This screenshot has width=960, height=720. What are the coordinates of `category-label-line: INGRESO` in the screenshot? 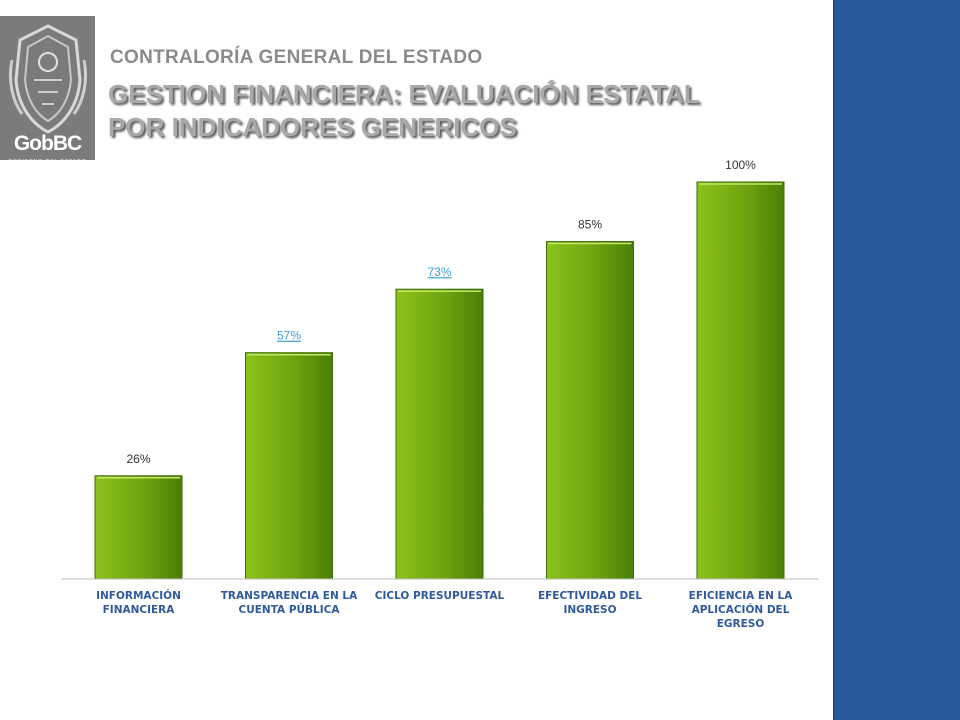 It's located at (589, 610).